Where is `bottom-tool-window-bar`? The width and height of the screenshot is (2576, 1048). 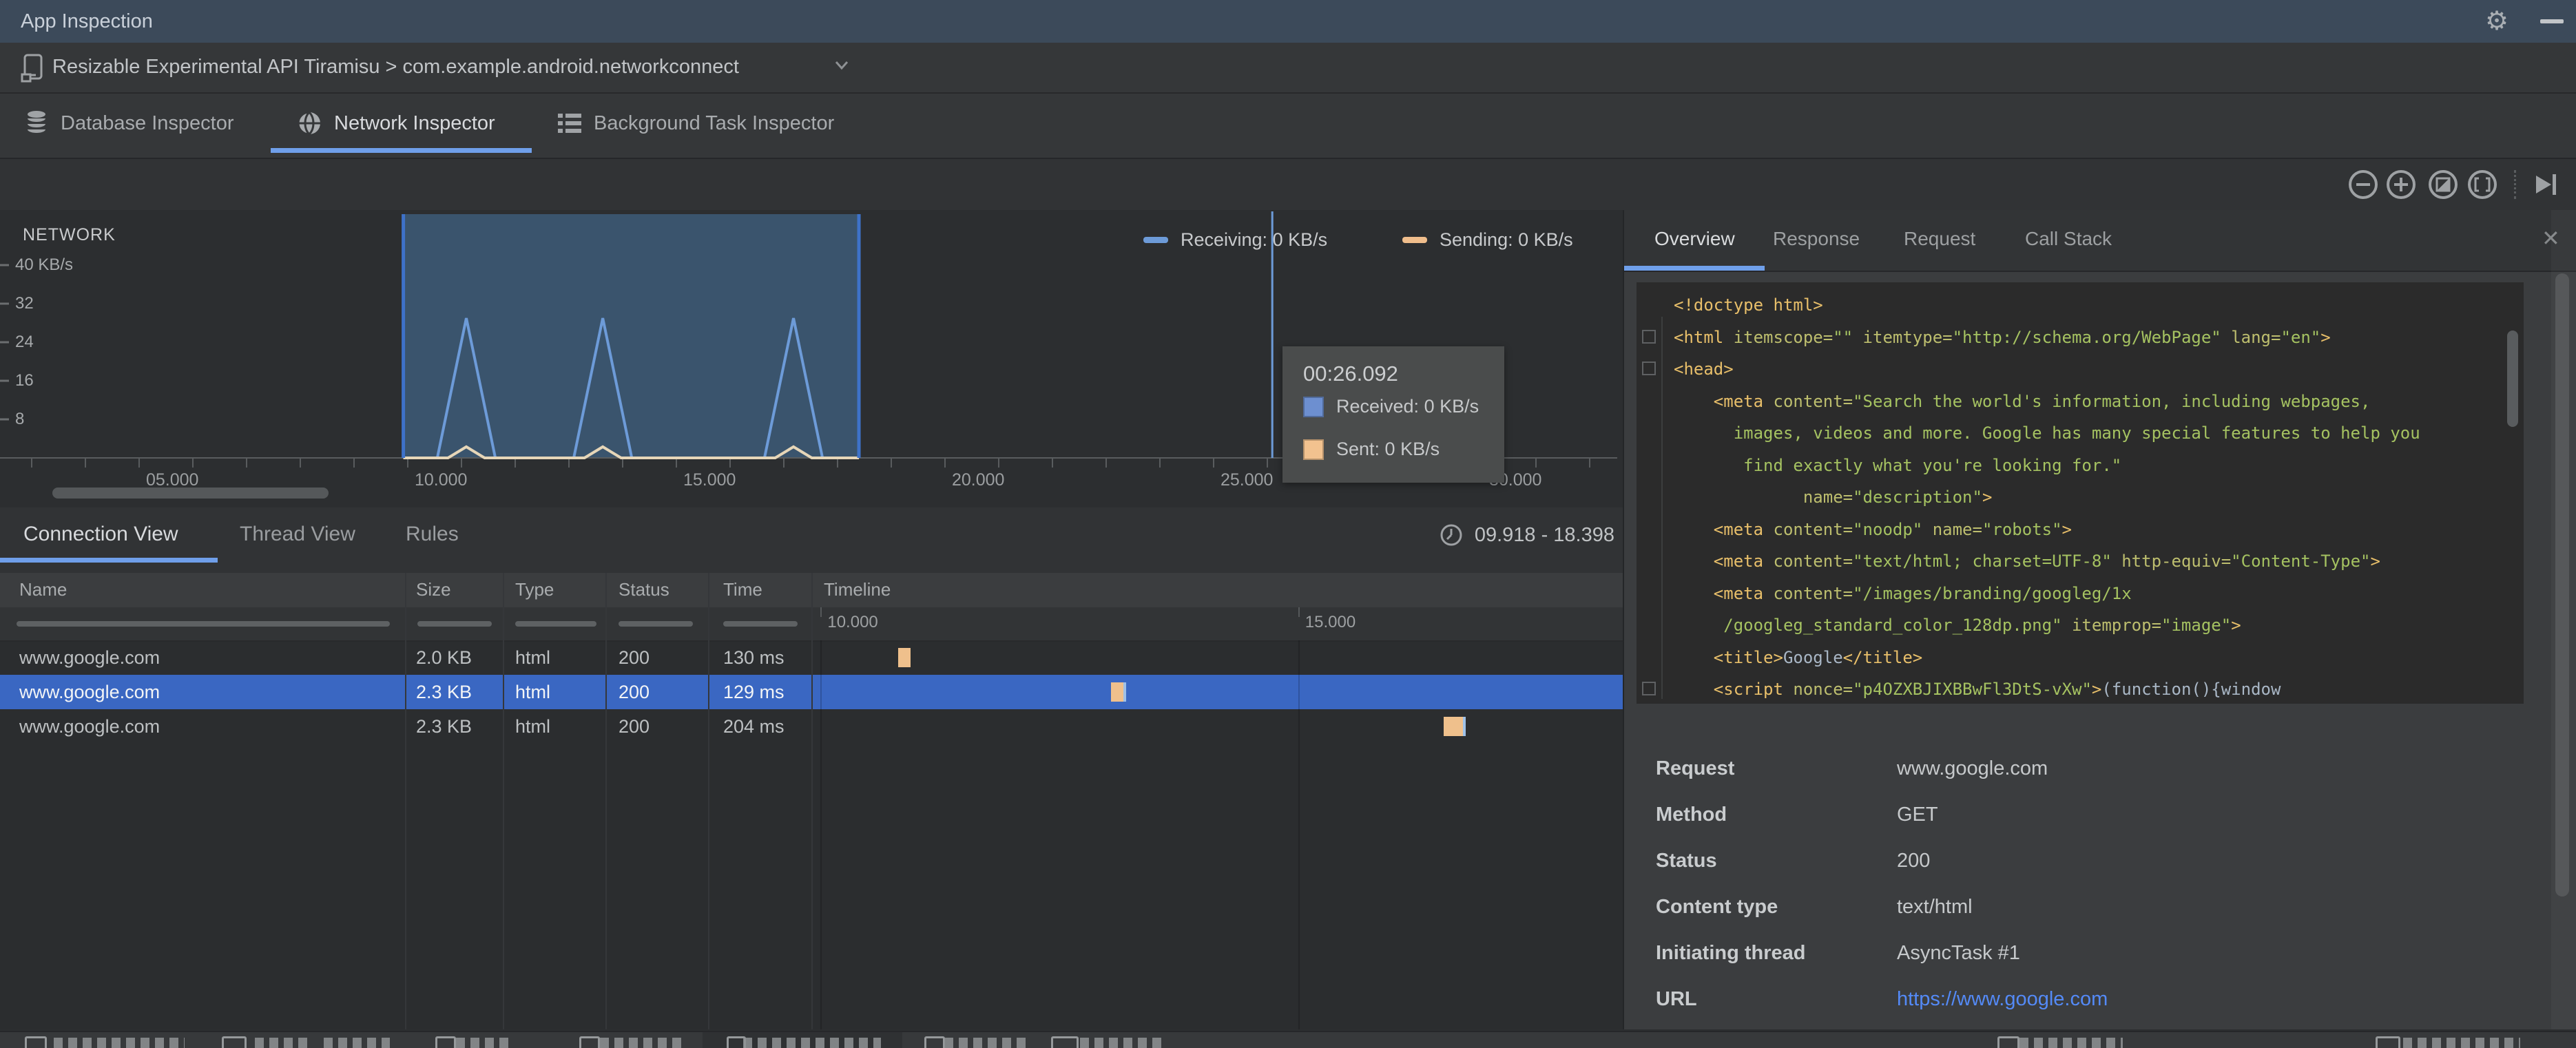 bottom-tool-window-bar is located at coordinates (1288, 1040).